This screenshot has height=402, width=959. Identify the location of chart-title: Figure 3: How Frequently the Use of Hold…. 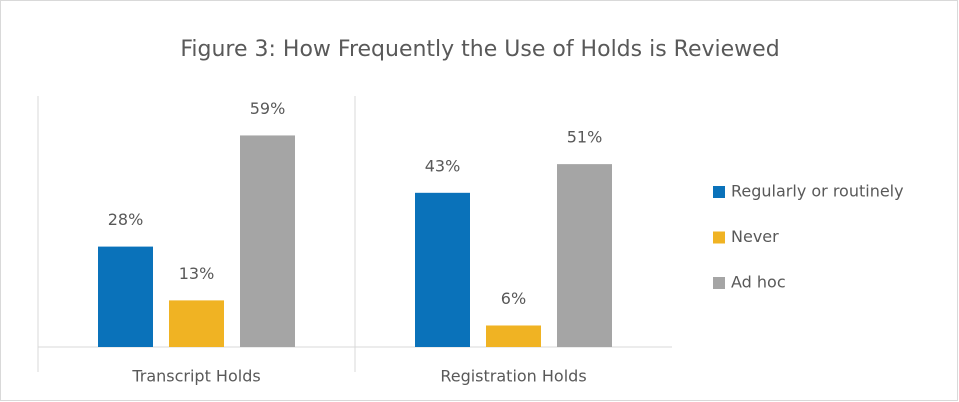
(479, 49).